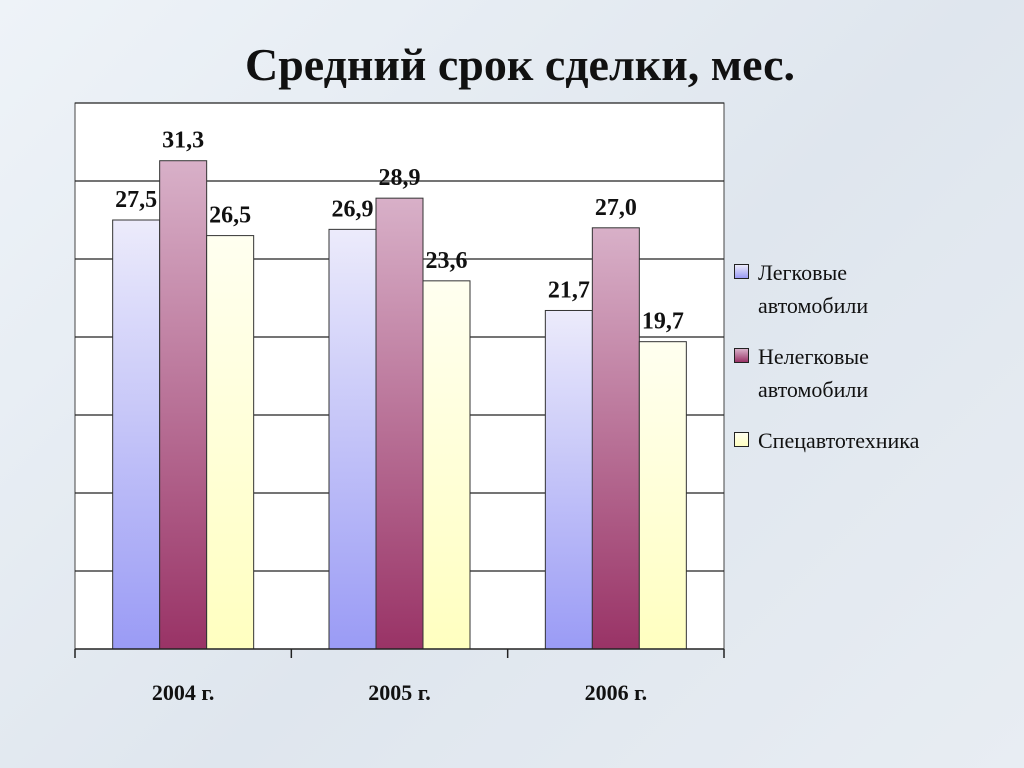  Describe the element at coordinates (520, 64) in the screenshot. I see `chart-title: Средний срок сделки, мес.` at that location.